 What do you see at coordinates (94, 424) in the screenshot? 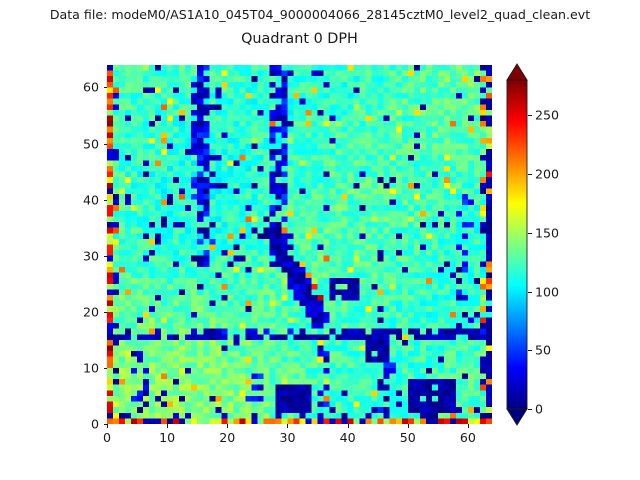
I see `y-tick-label: 0` at bounding box center [94, 424].